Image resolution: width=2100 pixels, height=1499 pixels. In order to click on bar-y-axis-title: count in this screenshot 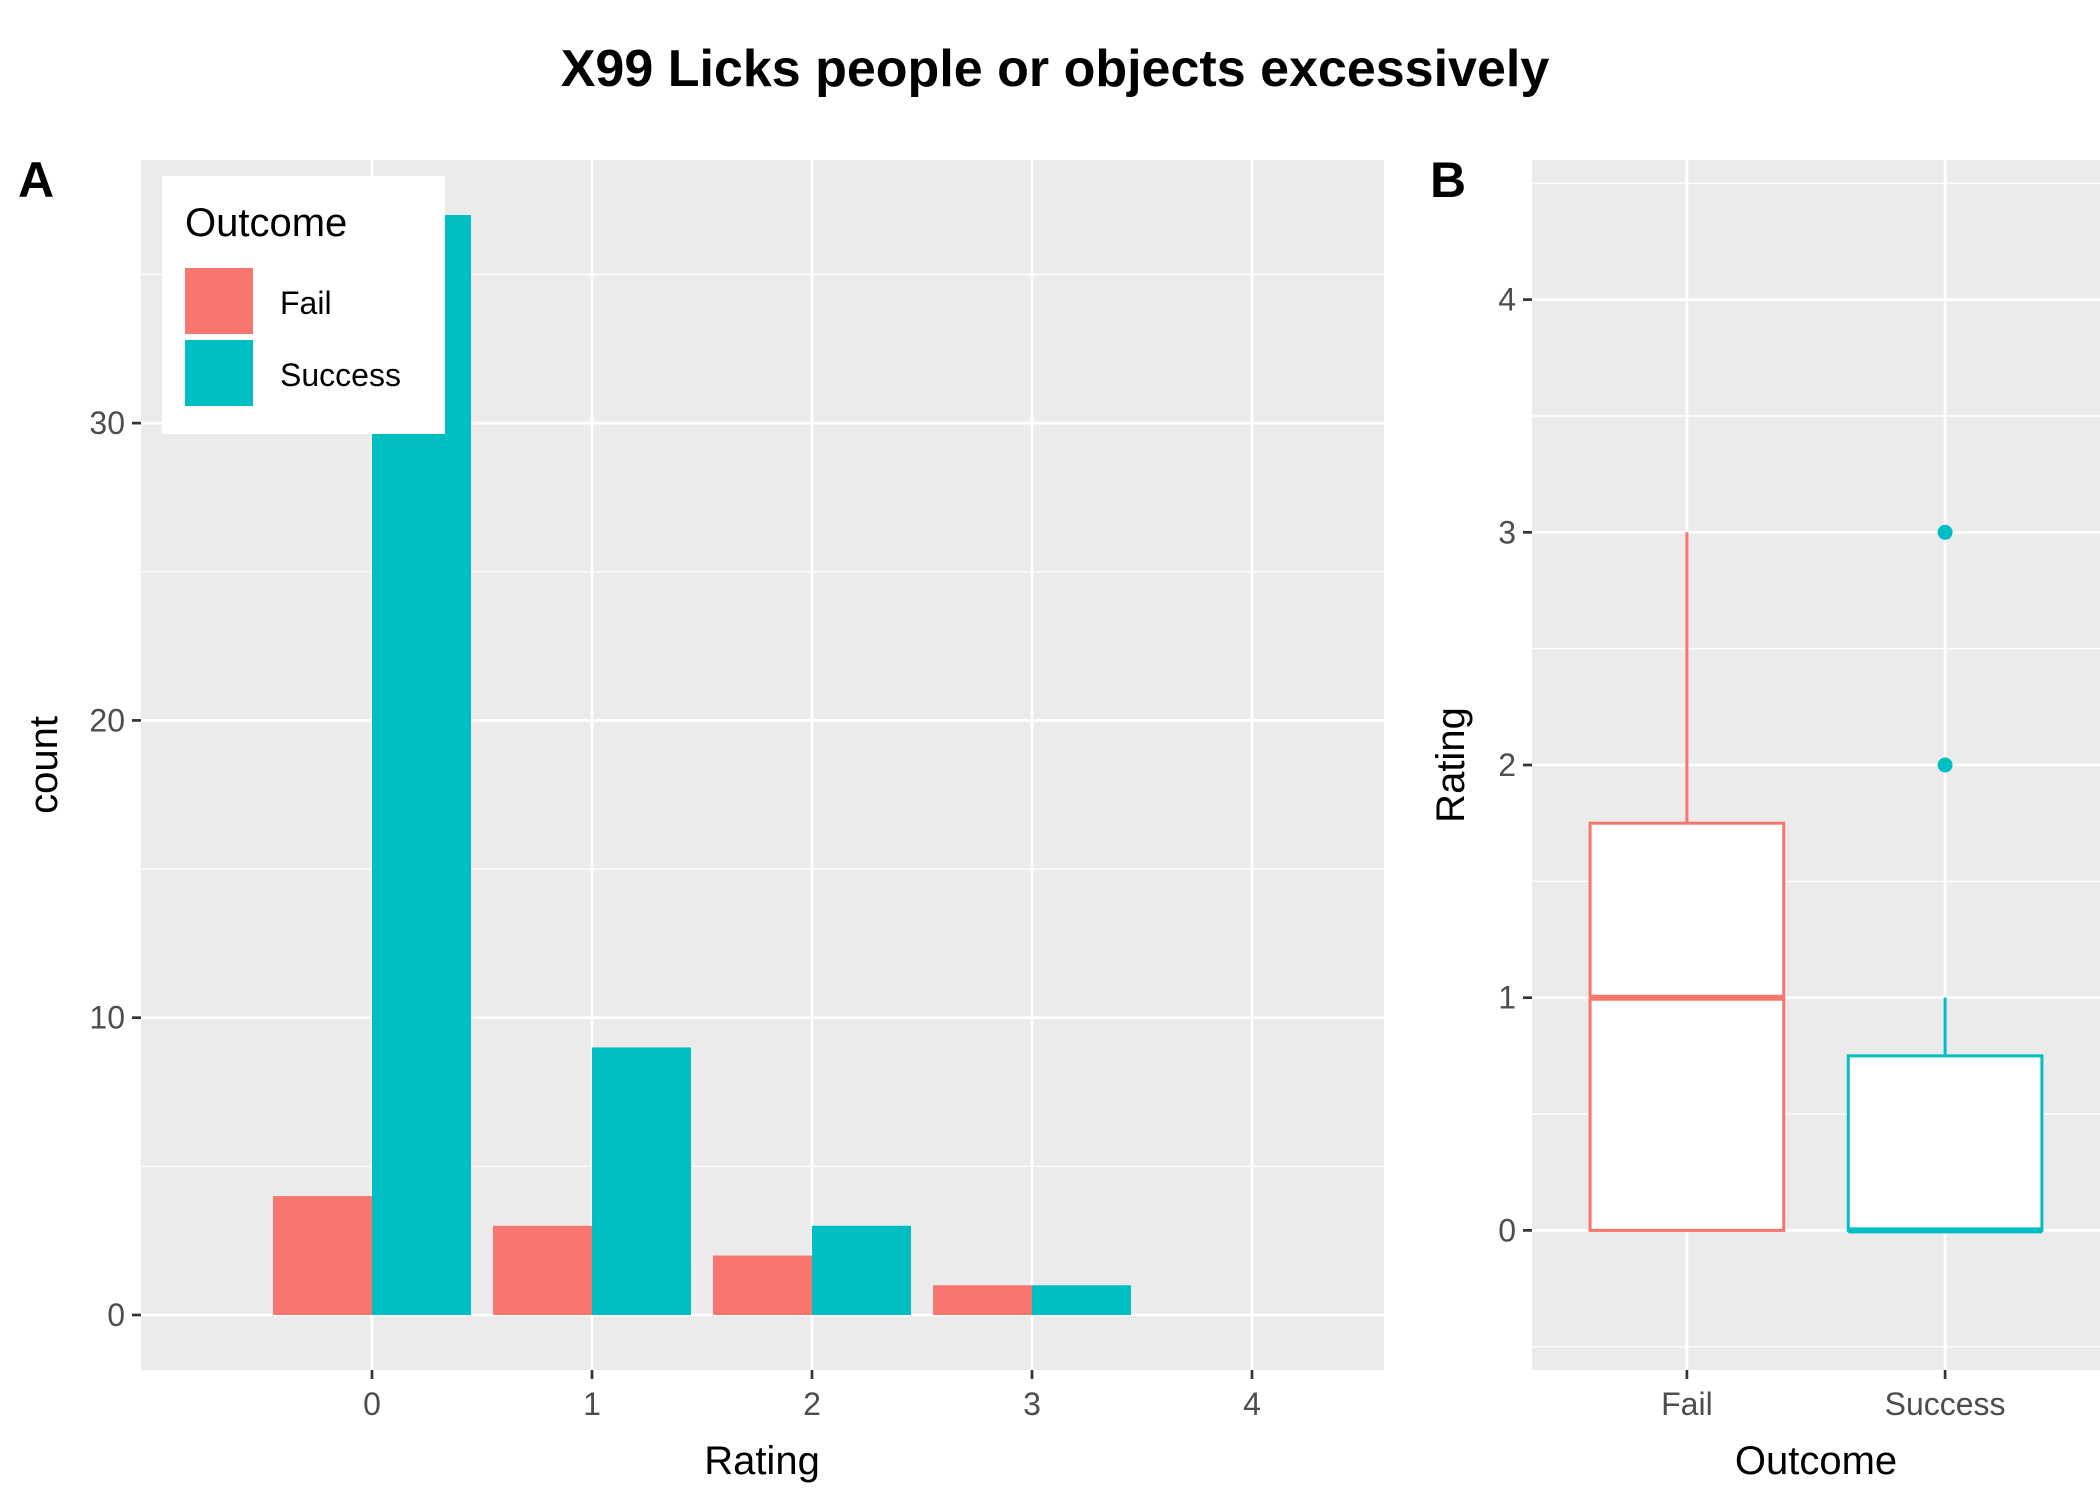, I will do `click(44, 765)`.